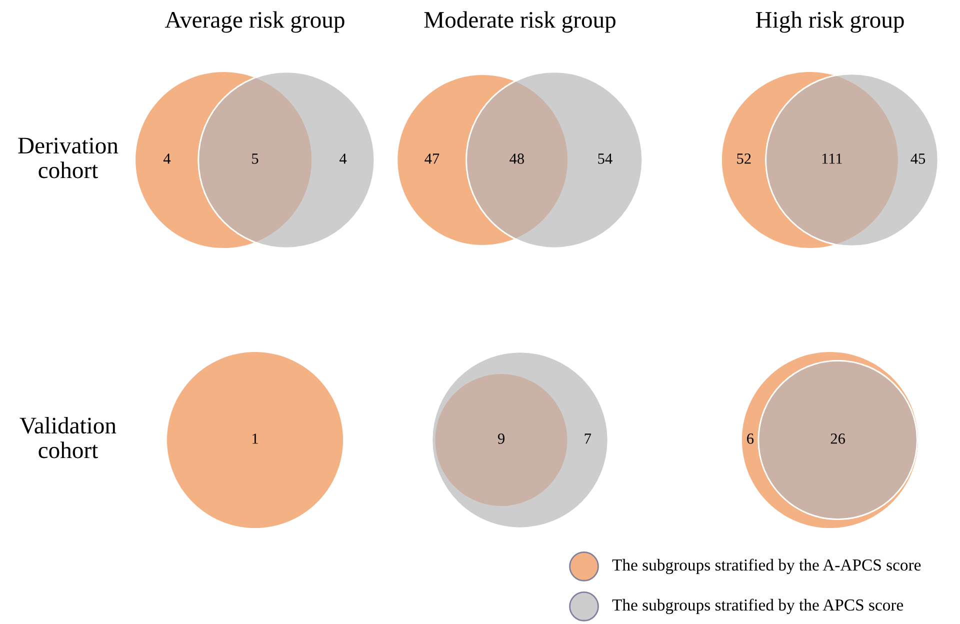  What do you see at coordinates (255, 159) in the screenshot?
I see `data-label: 5` at bounding box center [255, 159].